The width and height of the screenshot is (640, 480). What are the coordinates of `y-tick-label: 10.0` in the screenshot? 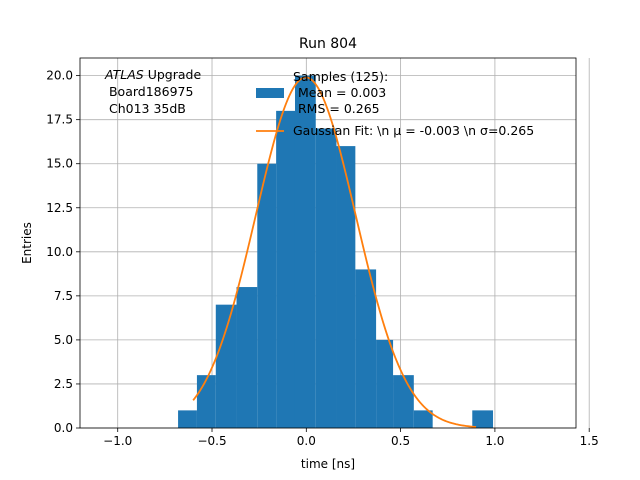 It's located at (59, 252).